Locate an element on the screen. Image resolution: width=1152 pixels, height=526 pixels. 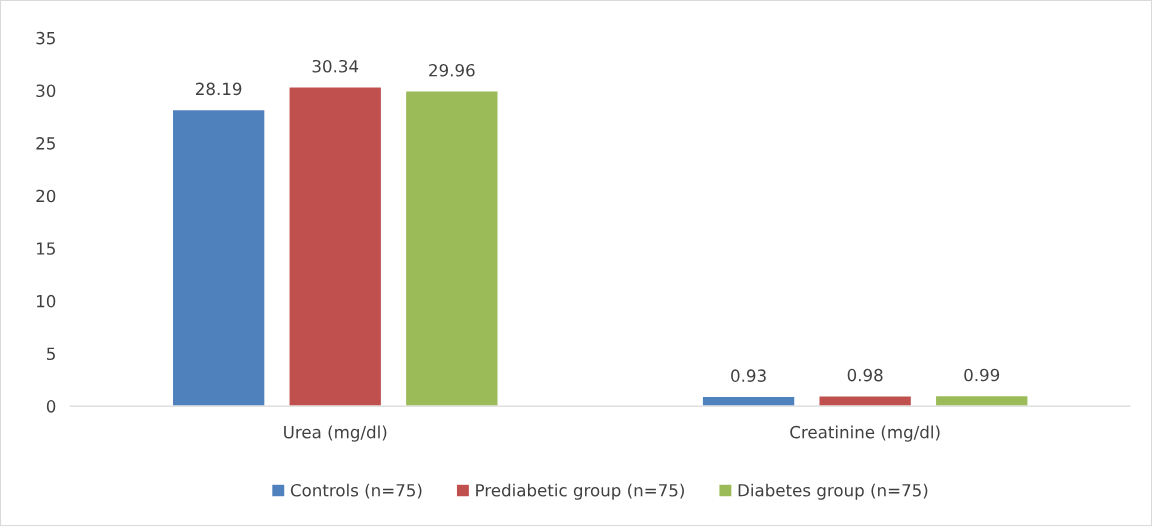
y-tick-label: 35 is located at coordinates (45, 38).